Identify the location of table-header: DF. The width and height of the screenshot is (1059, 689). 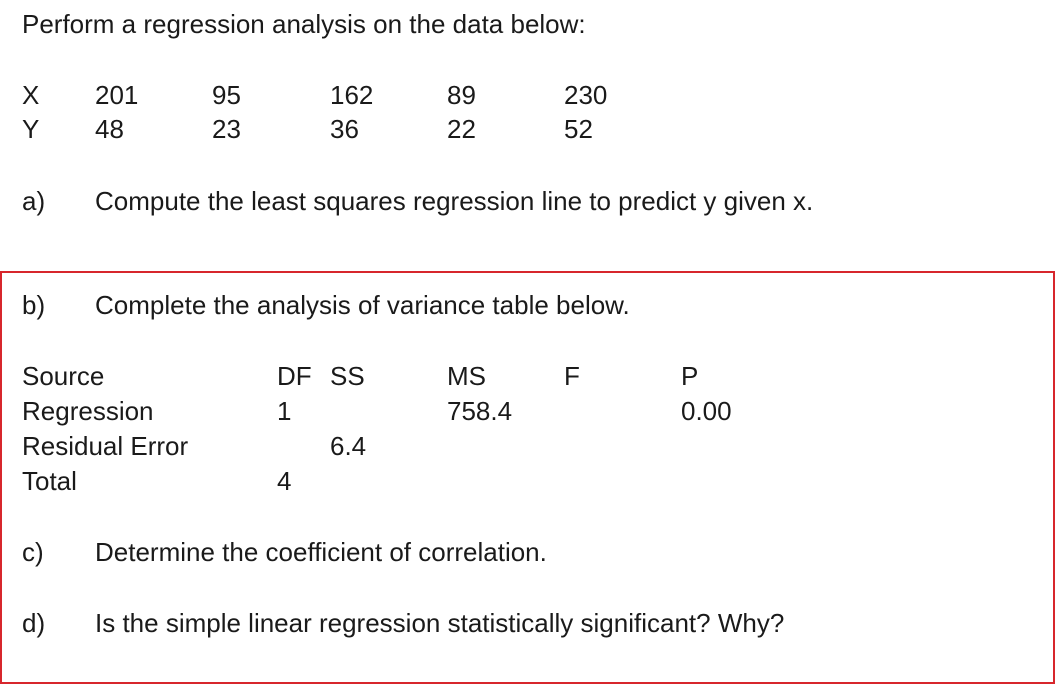
(294, 376).